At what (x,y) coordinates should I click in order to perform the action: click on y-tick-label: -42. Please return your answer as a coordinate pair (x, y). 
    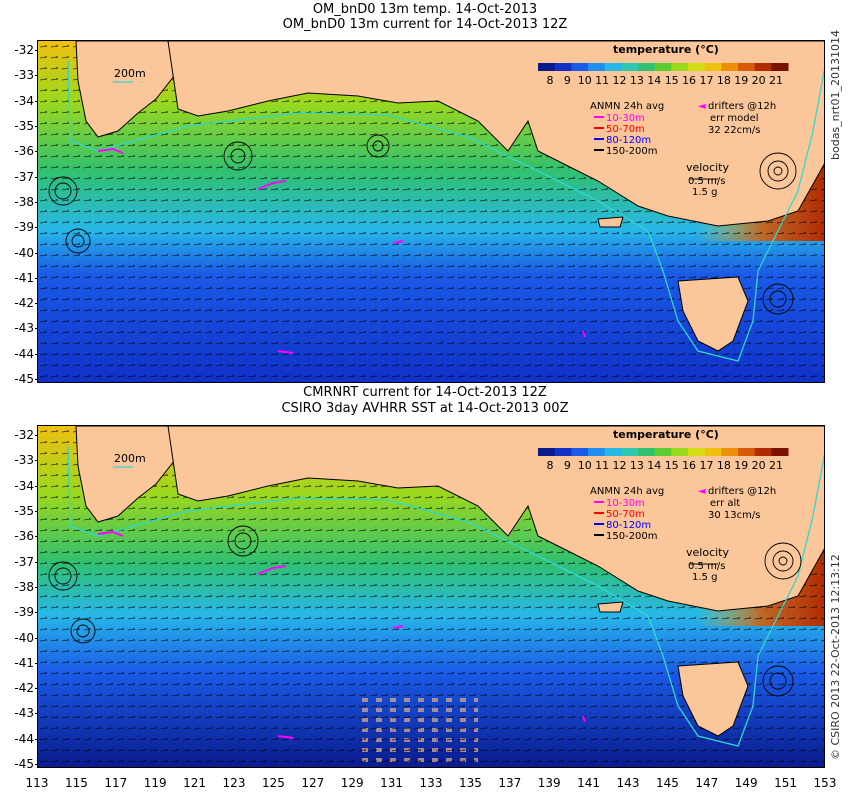
    Looking at the image, I should click on (26, 688).